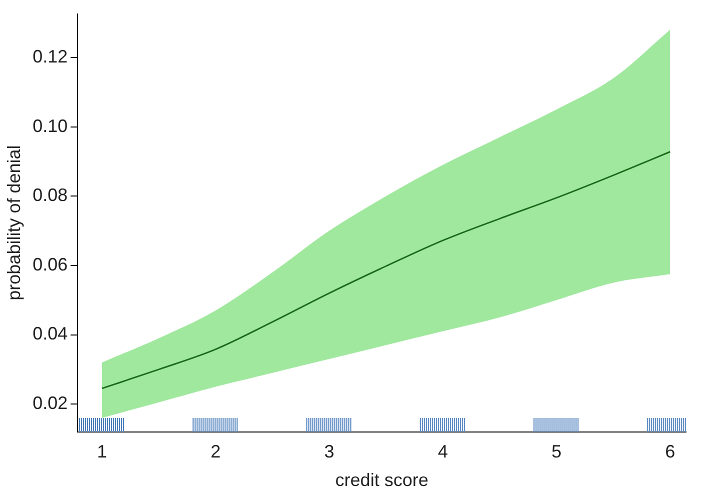 The height and width of the screenshot is (496, 702). What do you see at coordinates (50, 126) in the screenshot?
I see `y-tick-label: 0.10` at bounding box center [50, 126].